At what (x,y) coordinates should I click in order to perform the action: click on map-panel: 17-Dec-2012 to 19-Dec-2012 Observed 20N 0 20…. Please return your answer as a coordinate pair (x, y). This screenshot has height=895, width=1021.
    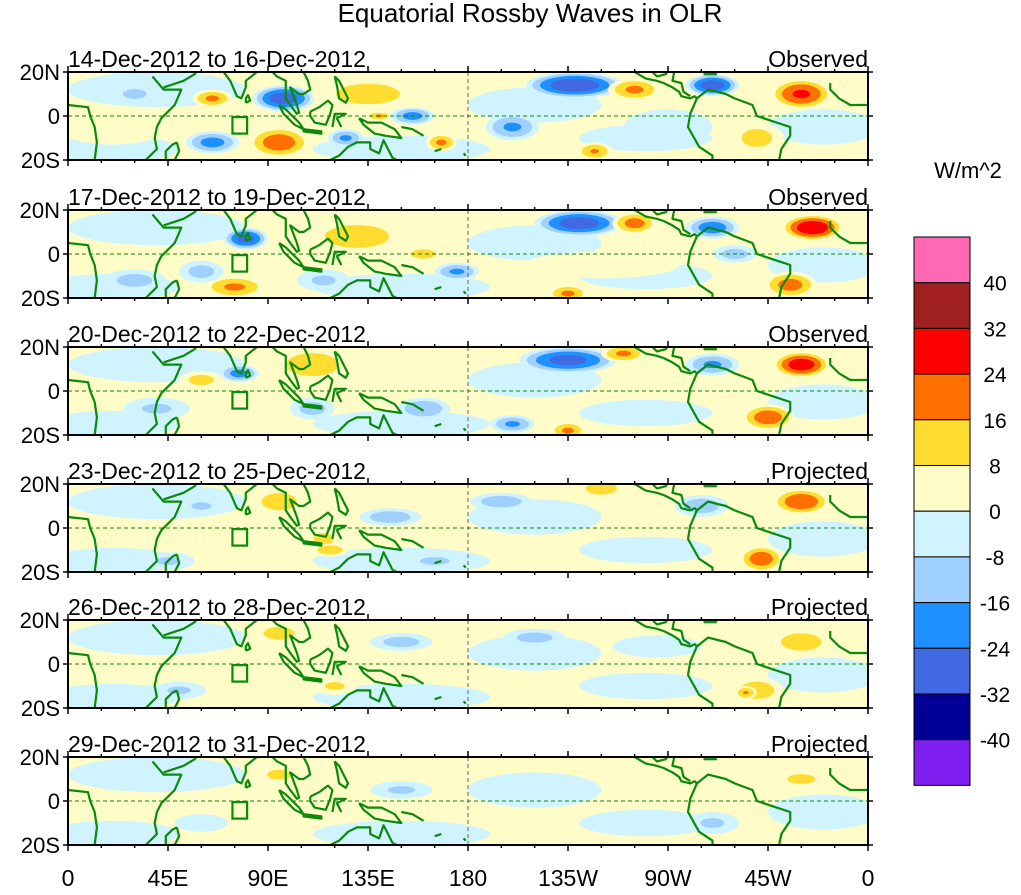
    Looking at the image, I should click on (446, 247).